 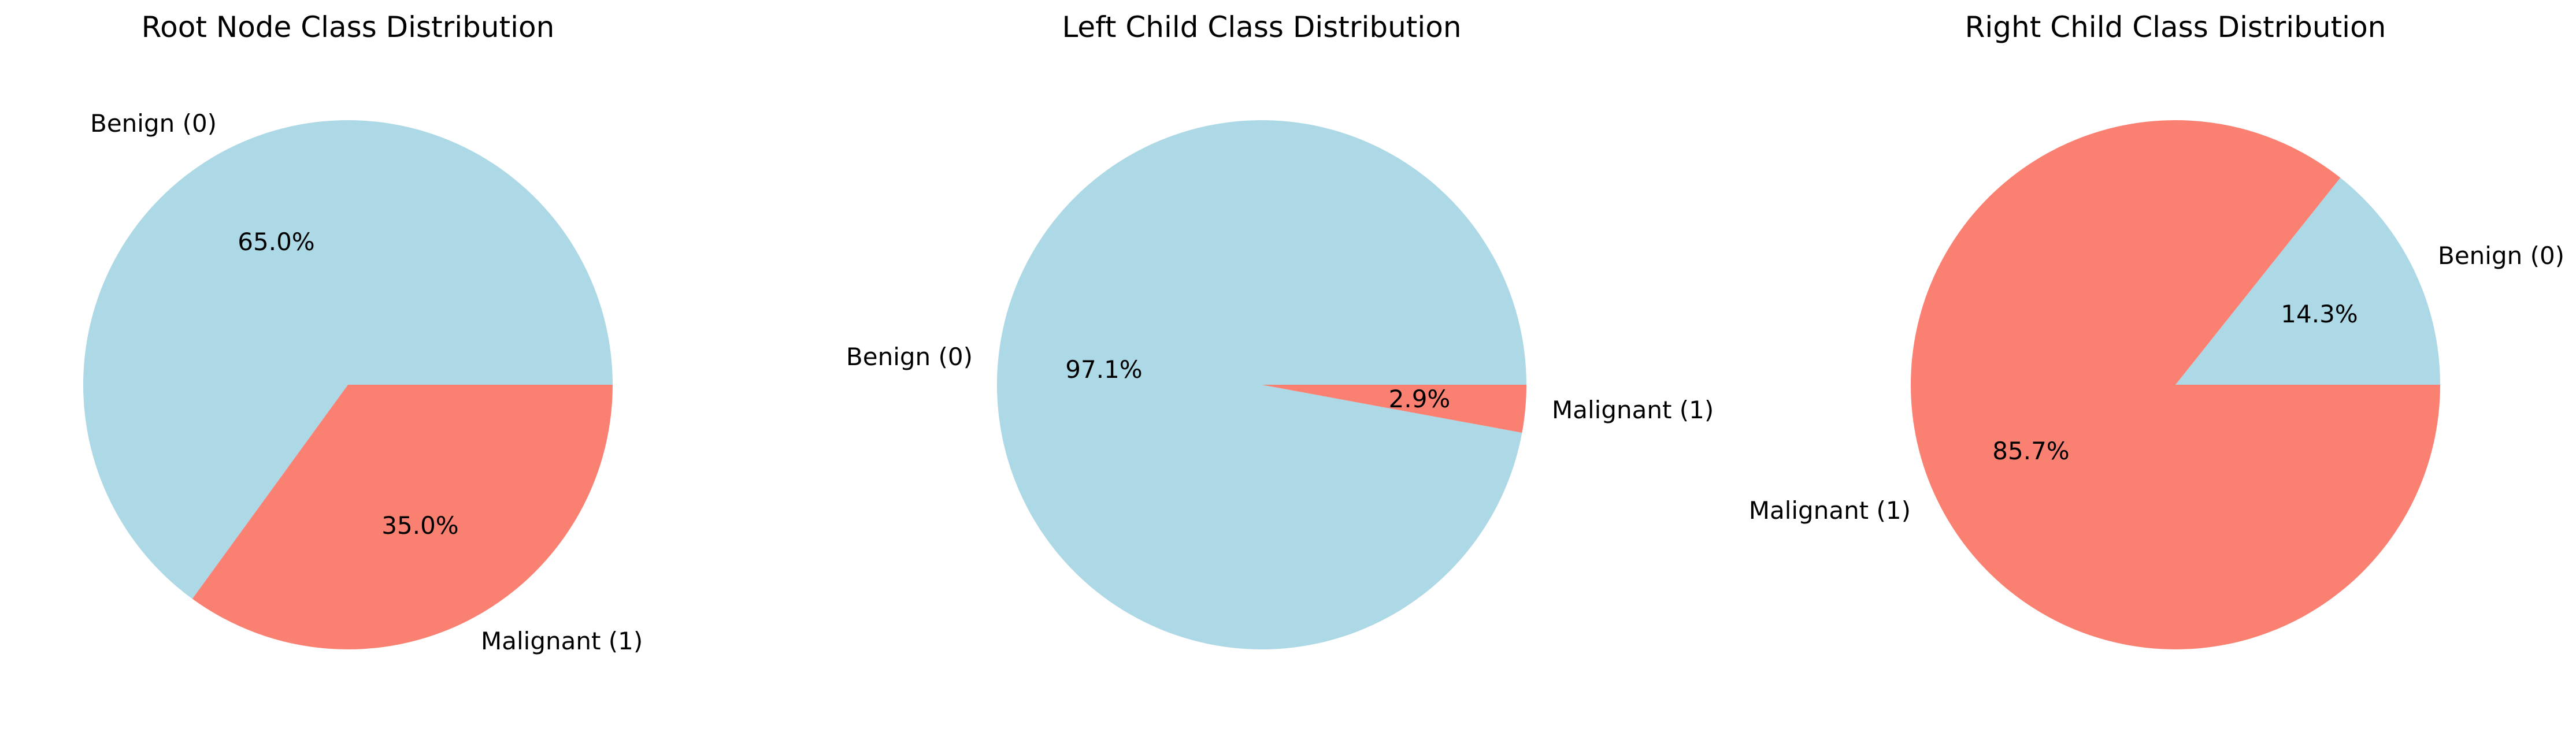 I want to click on root-node-malignant-slice, so click(x=402, y=517).